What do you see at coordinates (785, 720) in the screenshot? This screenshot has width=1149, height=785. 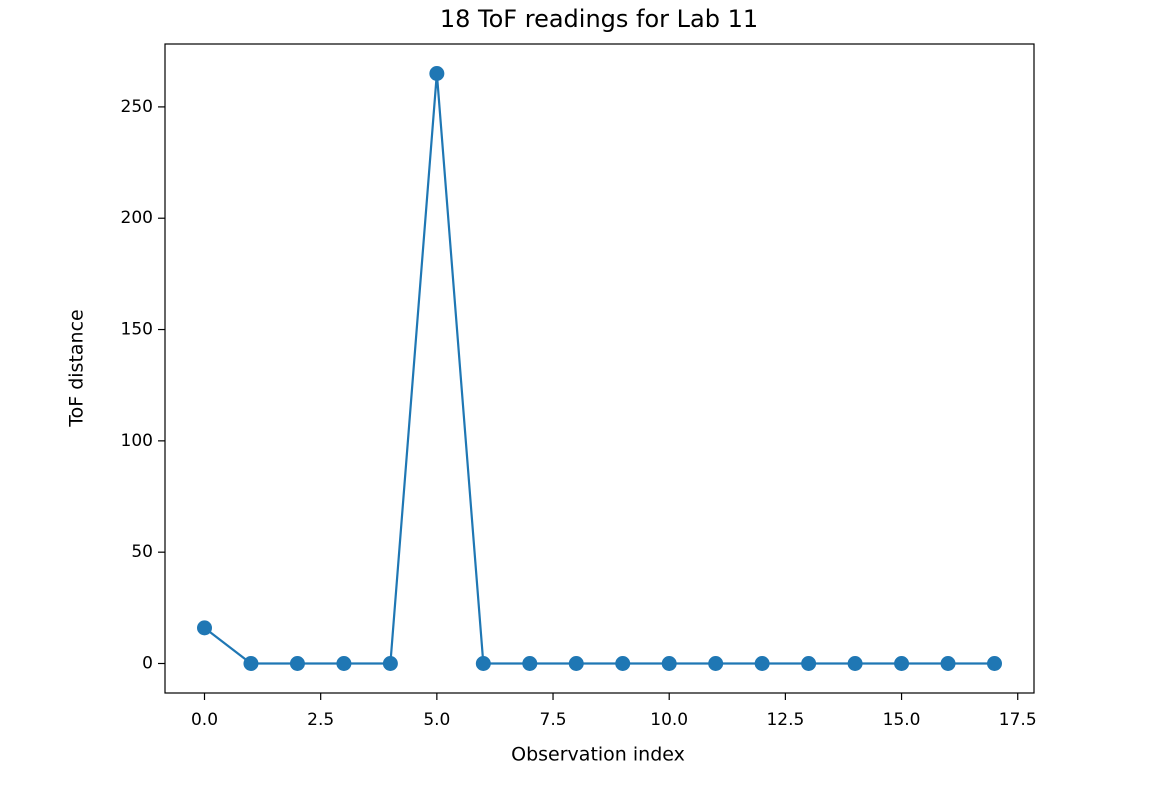 I see `x-tick-label: 12.5` at bounding box center [785, 720].